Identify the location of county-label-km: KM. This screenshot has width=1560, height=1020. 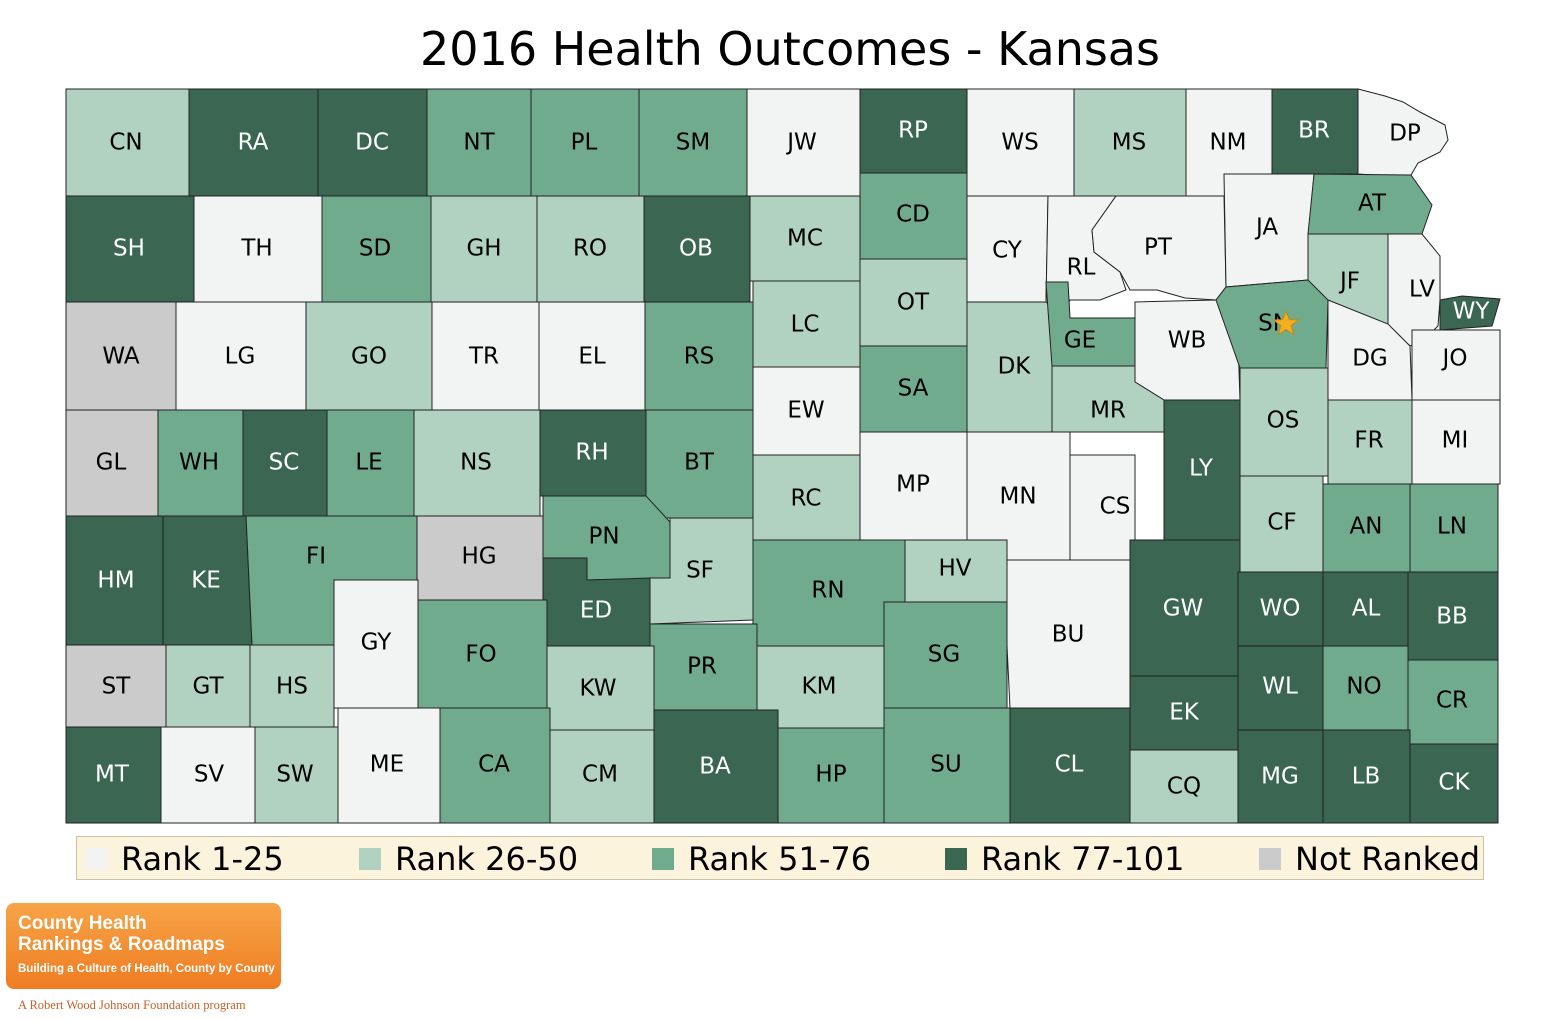
(819, 687).